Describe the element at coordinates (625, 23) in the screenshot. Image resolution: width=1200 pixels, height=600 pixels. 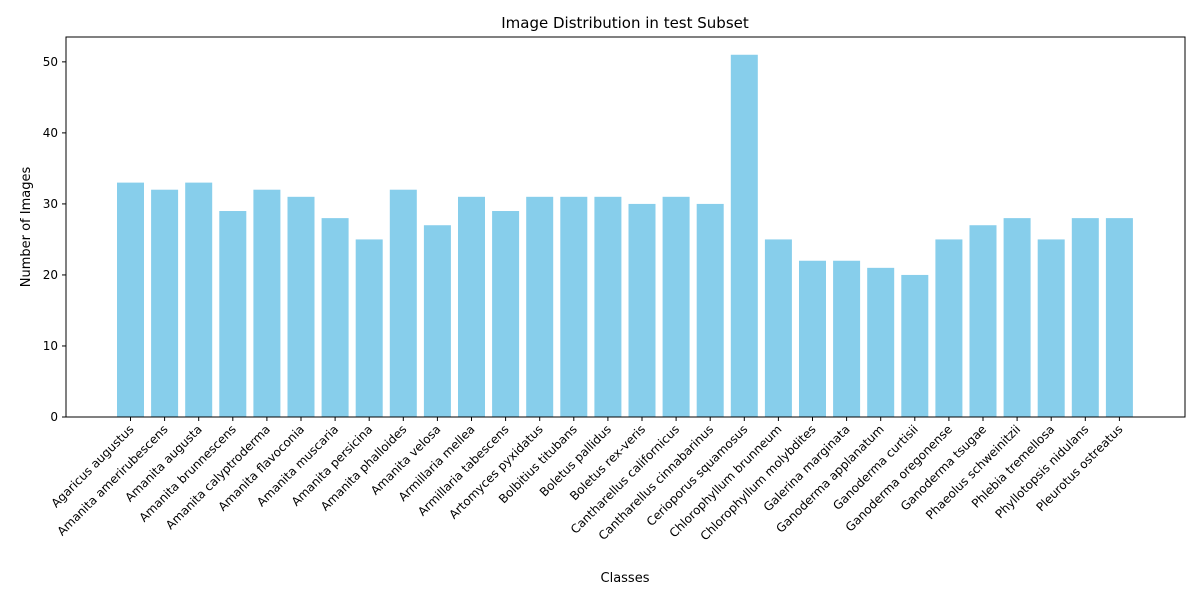
I see `chart-title: Image Distribution in test Subset` at that location.